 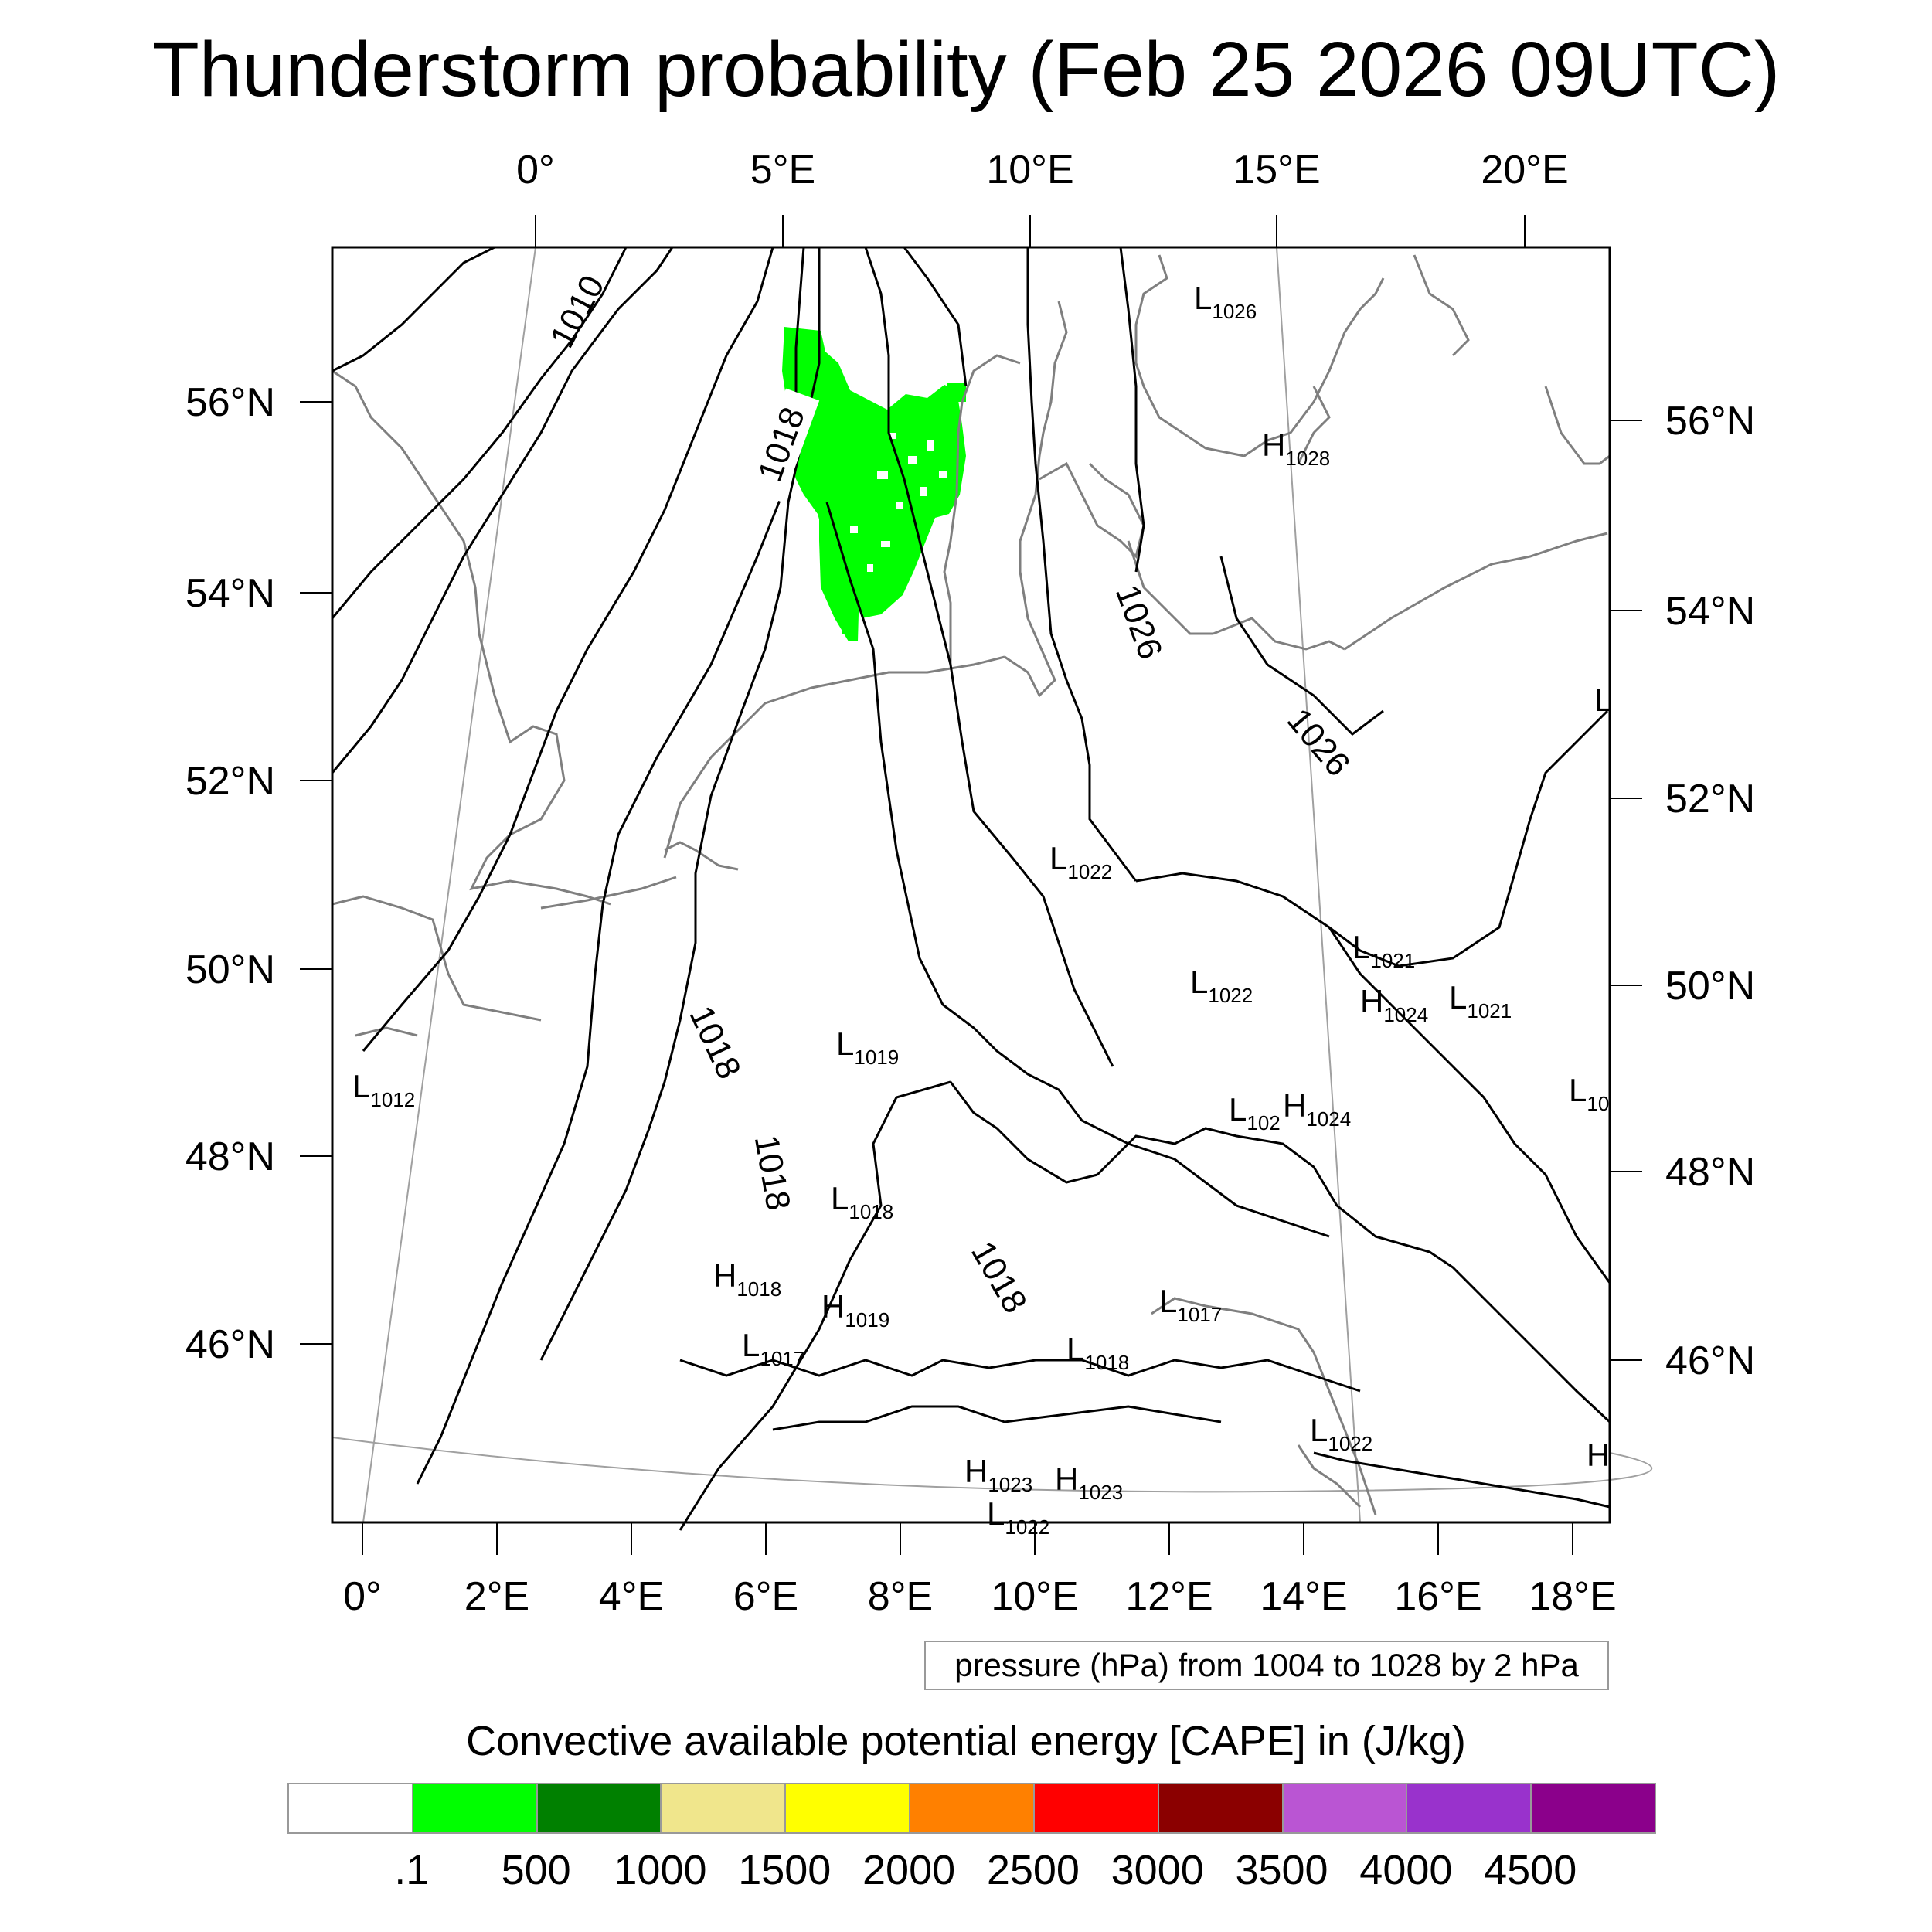 I want to click on lat-label-right: 48°N, so click(x=1710, y=1172).